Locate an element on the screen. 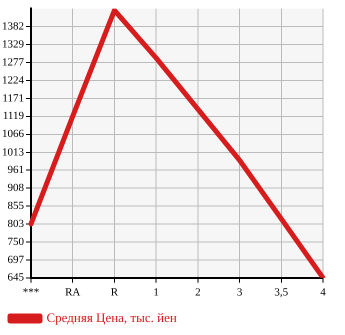 This screenshot has height=335, width=345. x-tick-label: 2 is located at coordinates (198, 292).